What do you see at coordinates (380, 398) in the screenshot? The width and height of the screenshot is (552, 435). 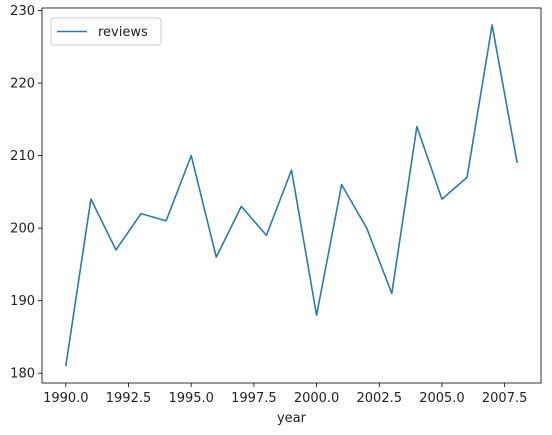 I see `x-tick-label: 2002.5` at bounding box center [380, 398].